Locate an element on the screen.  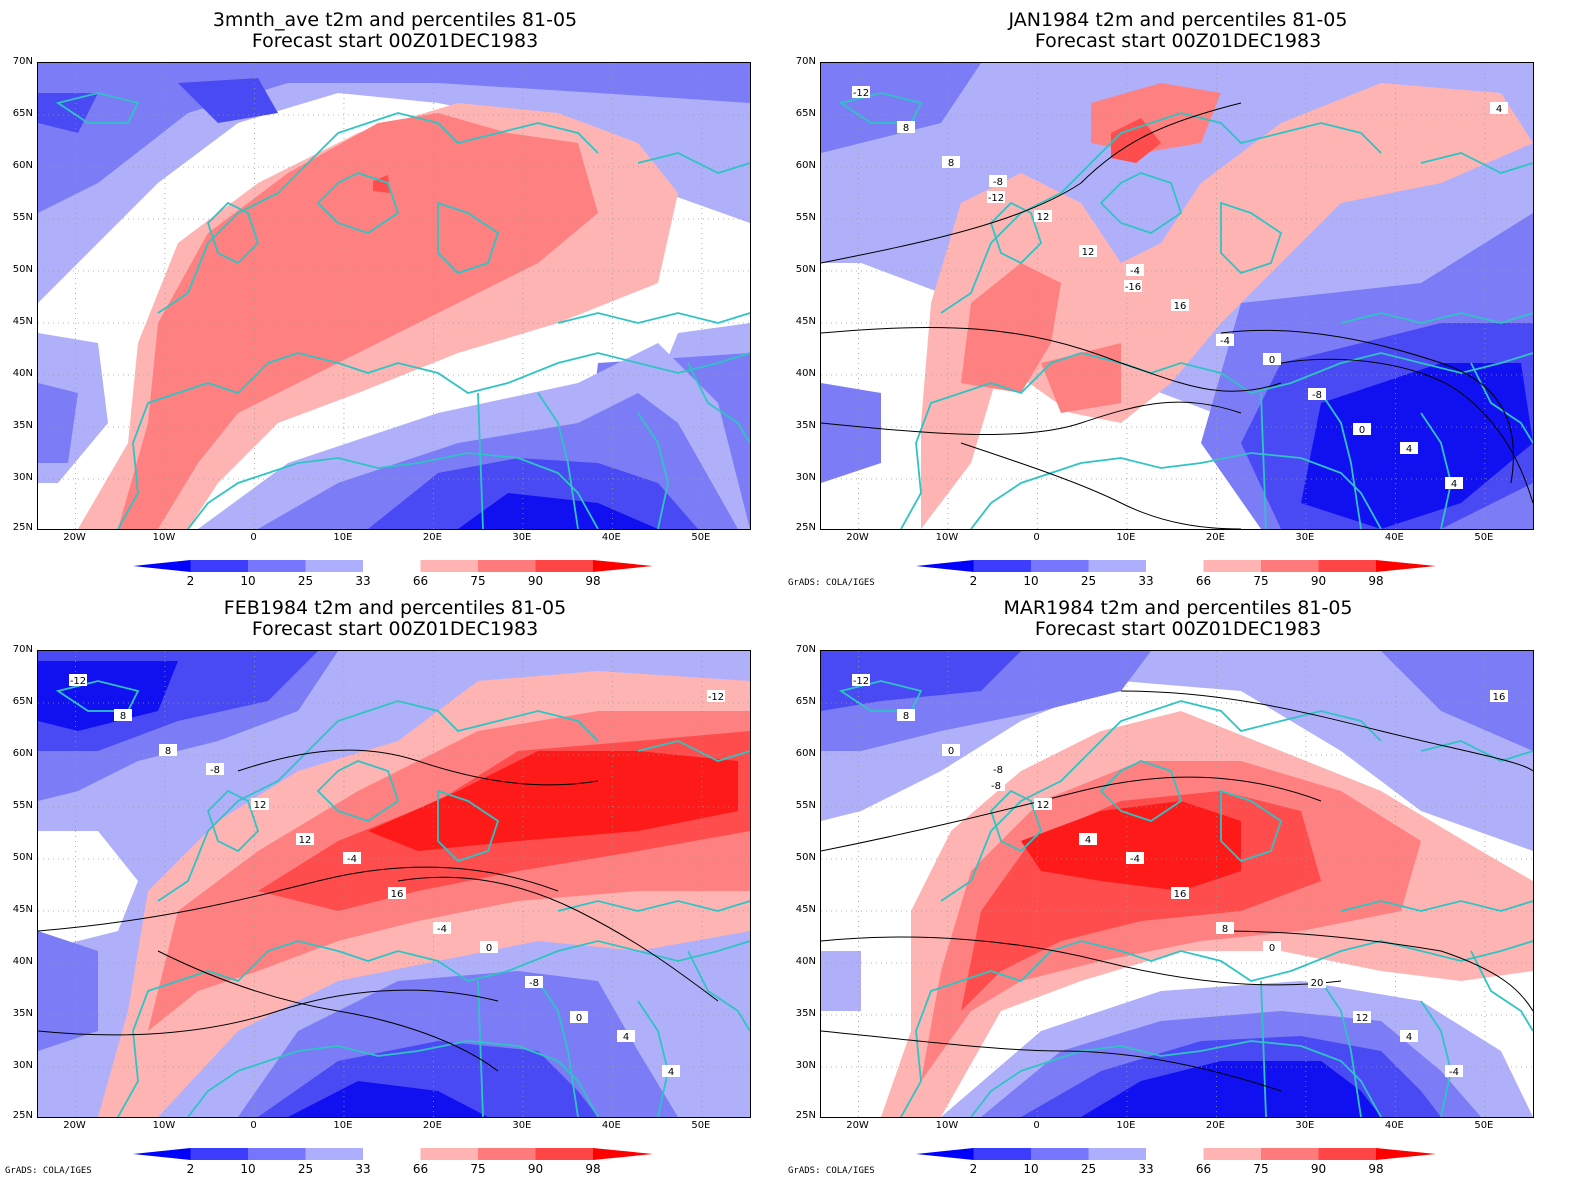
grads-credit: GrADS: COLA/IGES is located at coordinates (831, 1171).